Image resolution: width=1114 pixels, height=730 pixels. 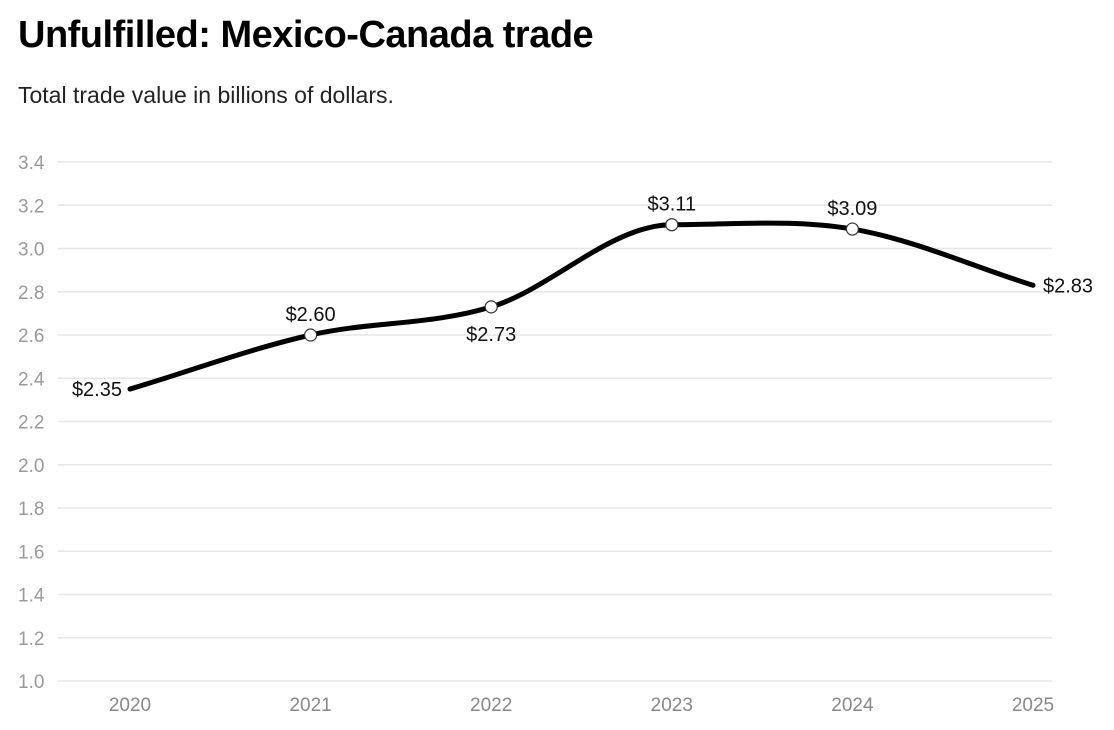 What do you see at coordinates (31, 336) in the screenshot?
I see `y-tick-label: 2.6` at bounding box center [31, 336].